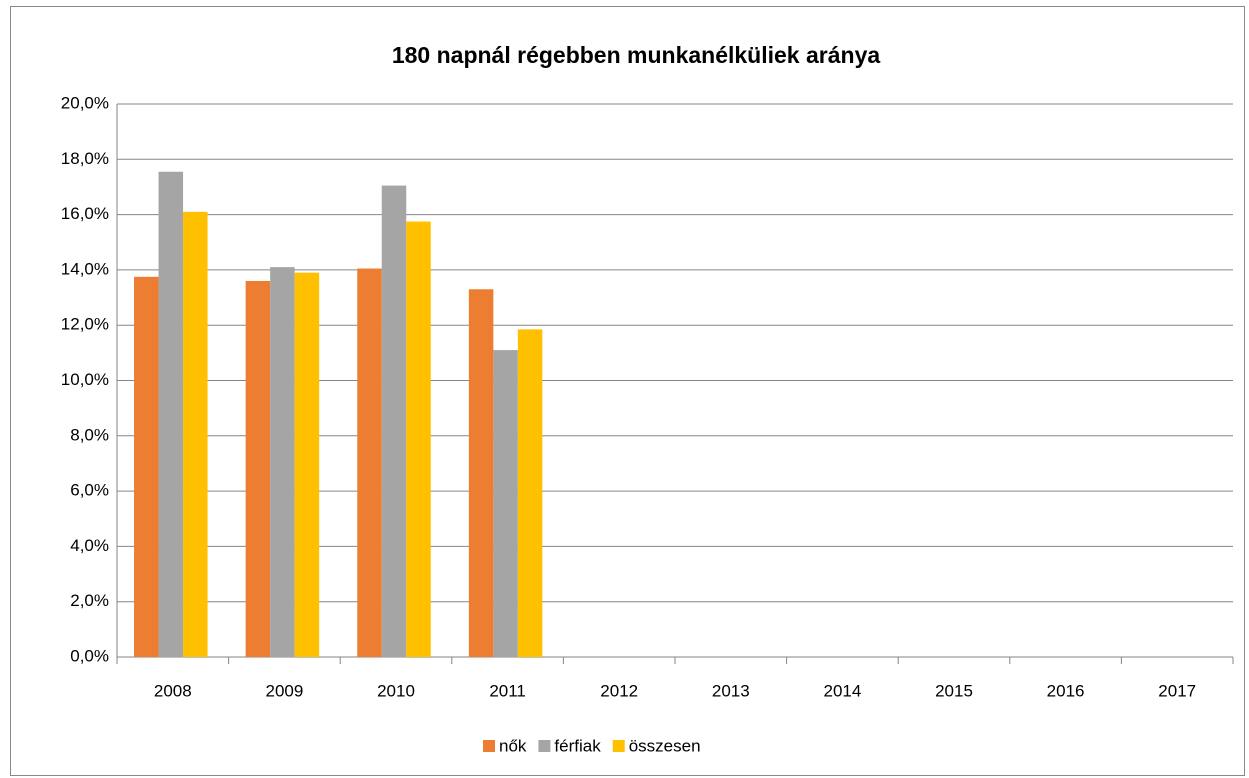 The height and width of the screenshot is (778, 1249). What do you see at coordinates (89, 600) in the screenshot?
I see `y-tick-label: 2,0%` at bounding box center [89, 600].